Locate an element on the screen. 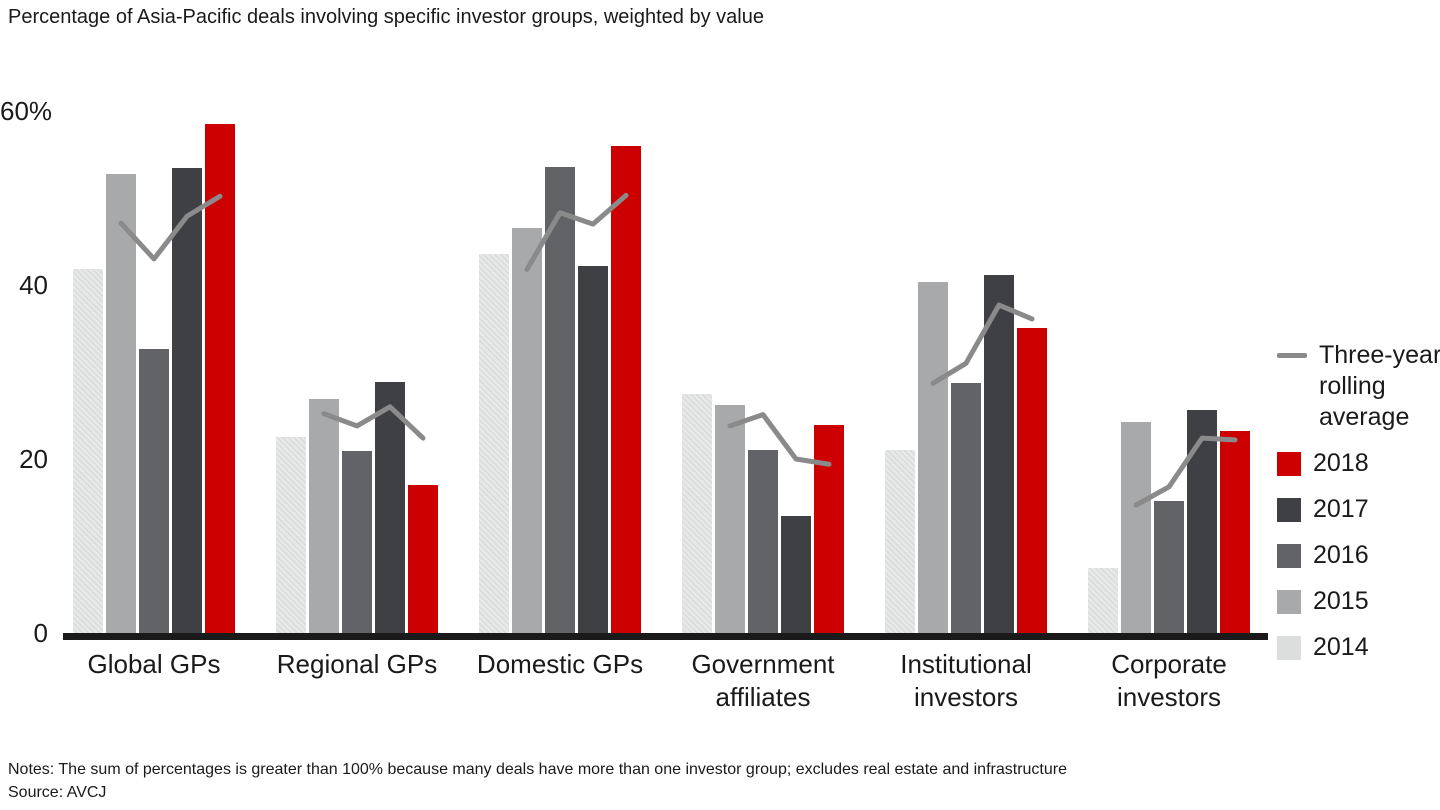 This screenshot has height=810, width=1440. bar-2016-regional-gps is located at coordinates (357, 542).